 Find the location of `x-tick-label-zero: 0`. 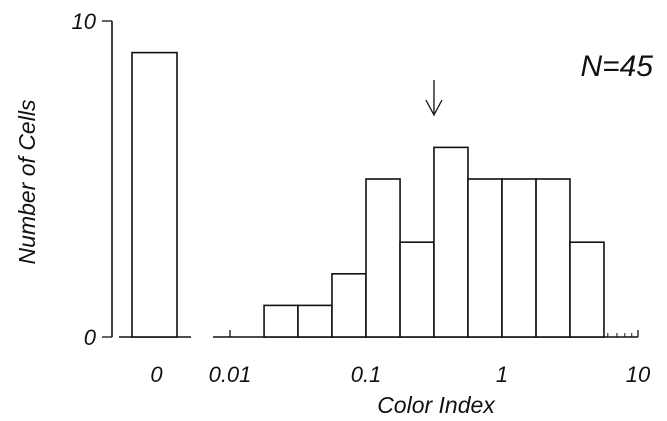

x-tick-label-zero: 0 is located at coordinates (156, 374).